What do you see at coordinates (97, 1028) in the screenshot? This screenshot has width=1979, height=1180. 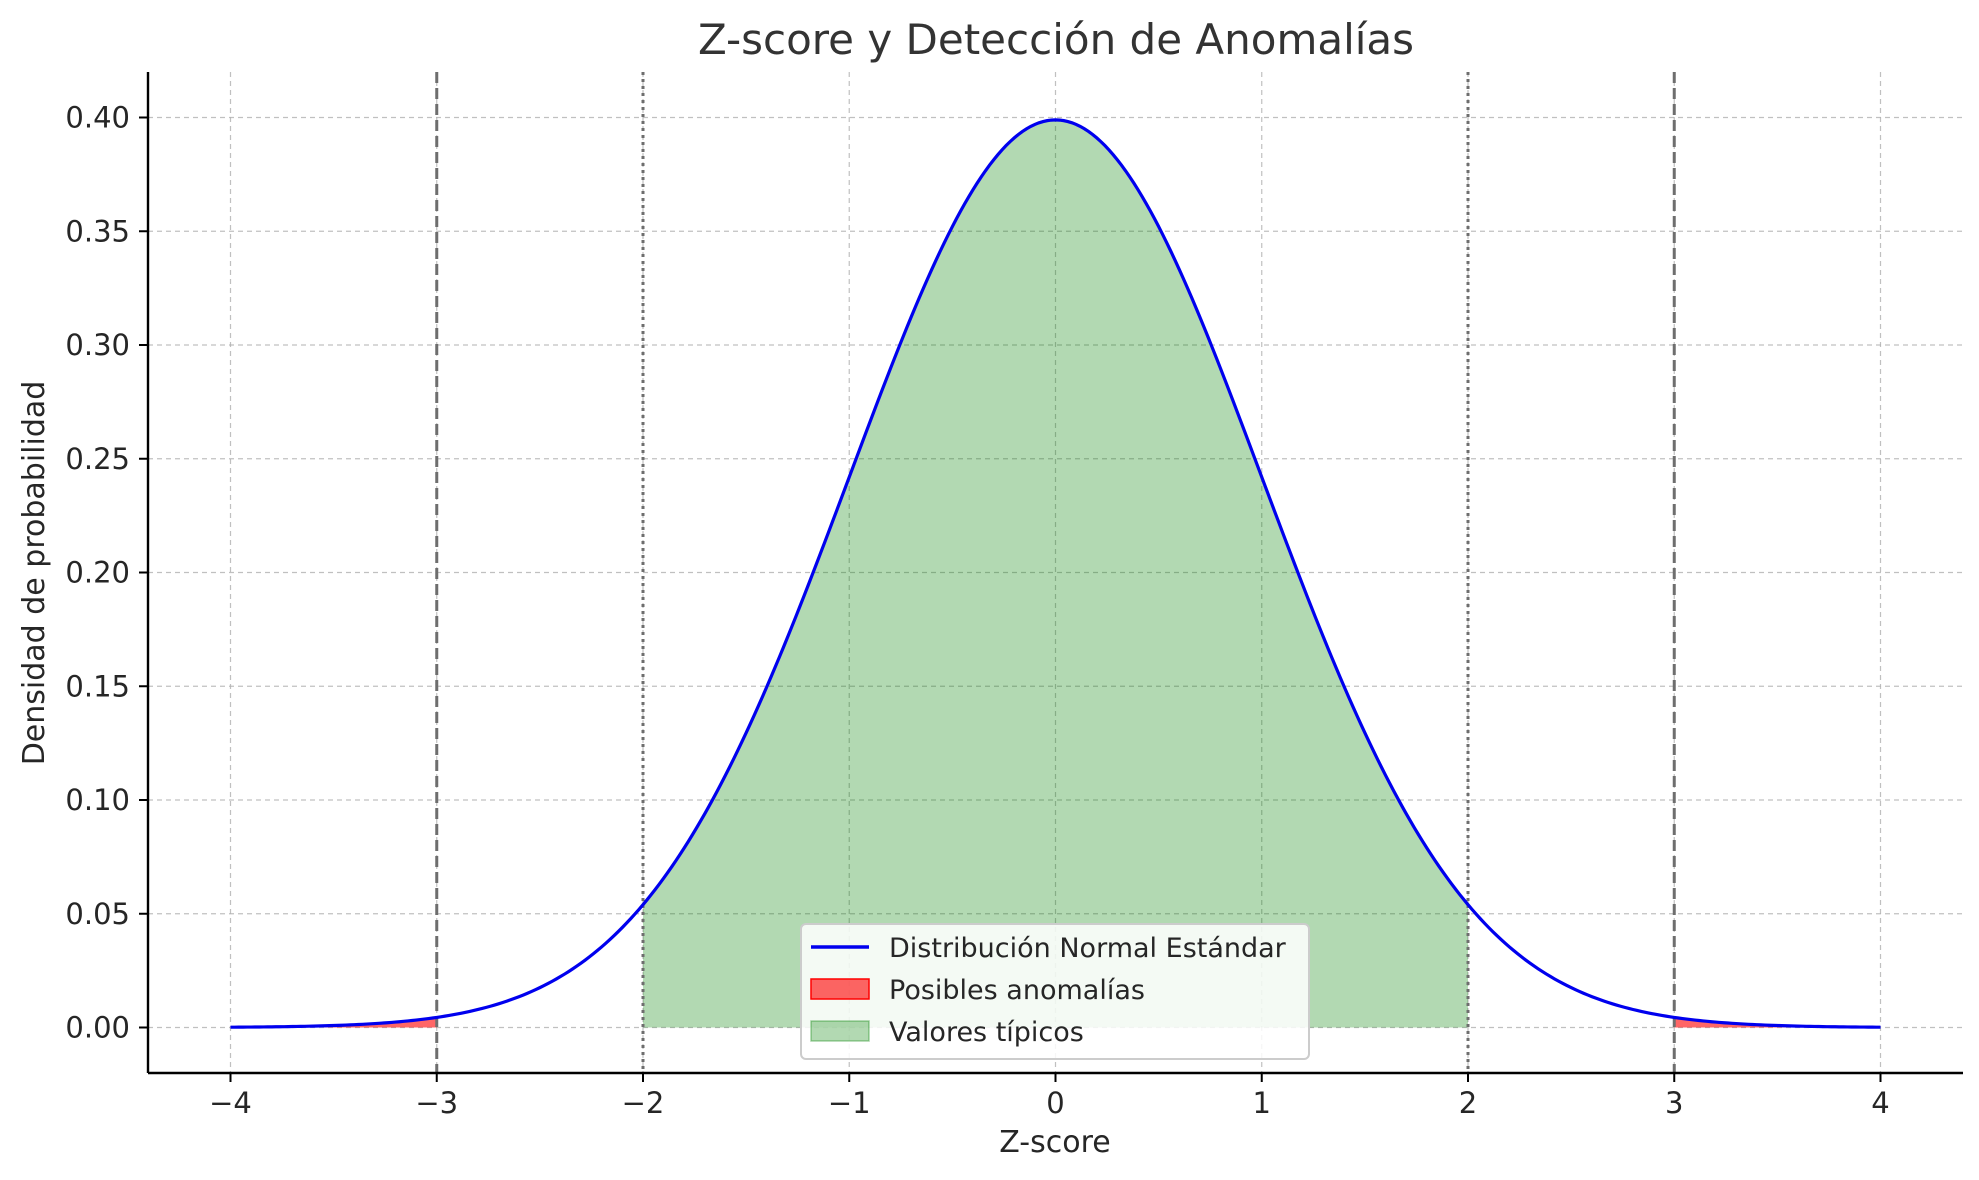 I see `y-tick-label: 0.00` at bounding box center [97, 1028].